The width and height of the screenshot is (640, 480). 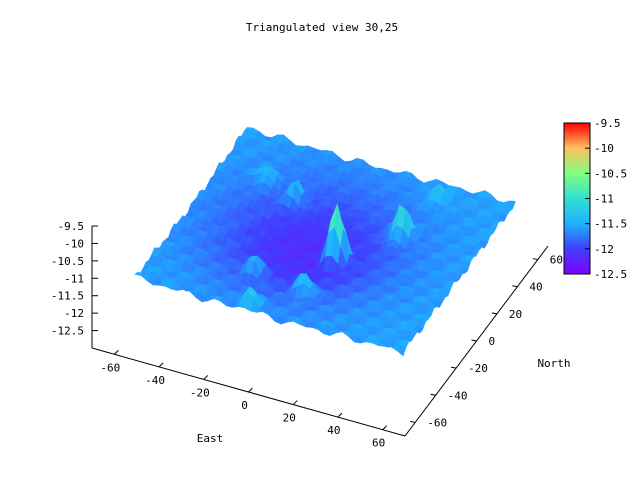 I want to click on x-tick-label: 40, so click(x=333, y=430).